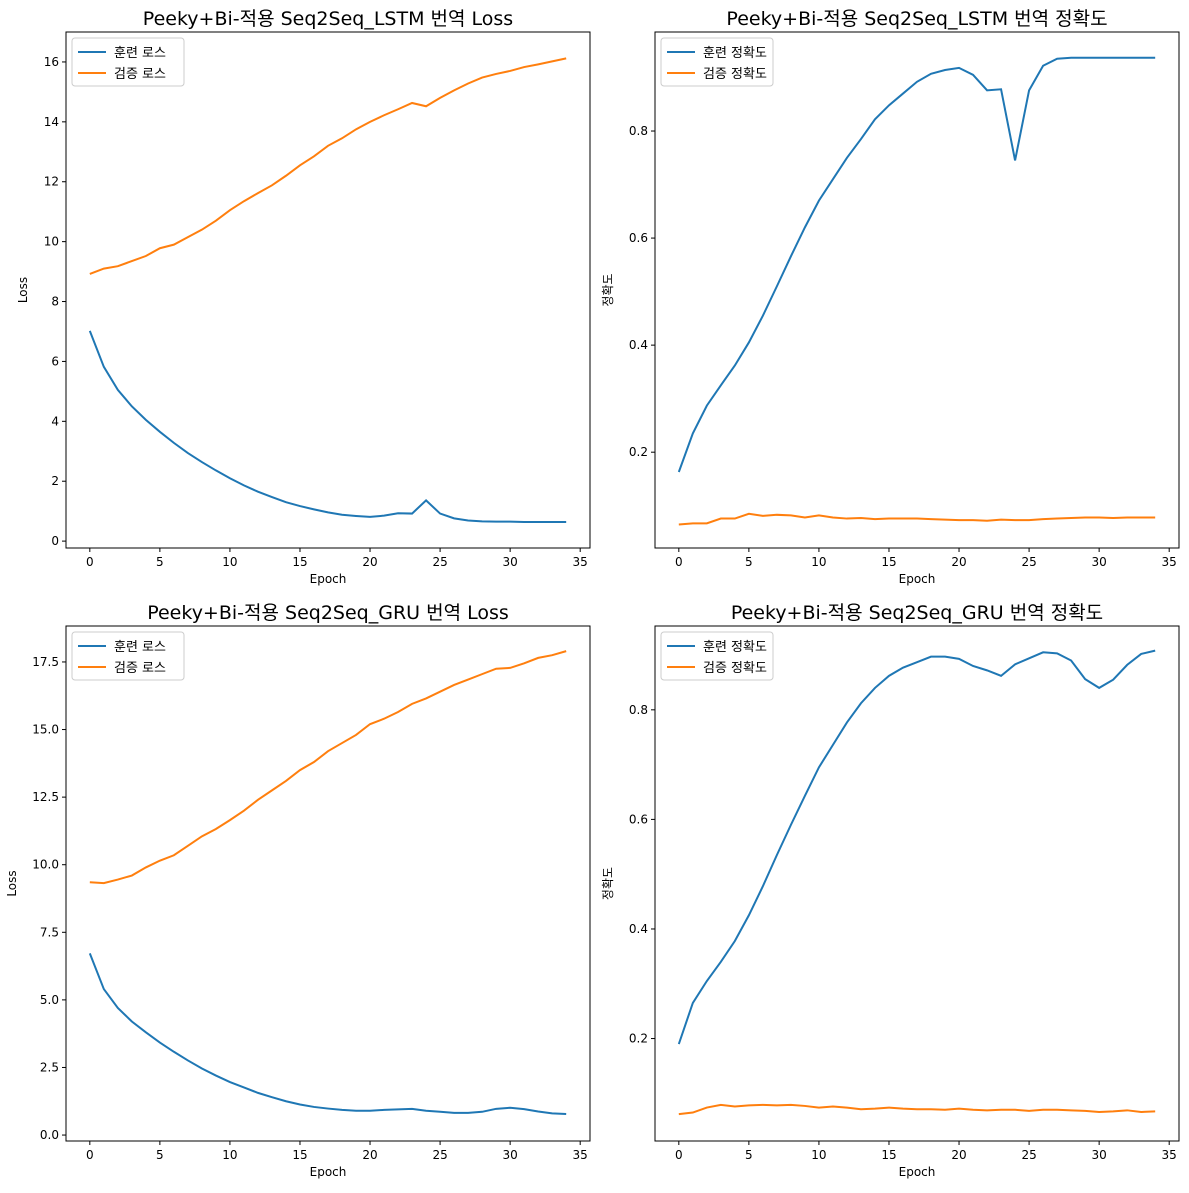 The width and height of the screenshot is (1189, 1193). I want to click on y-tick-label: 2.5, so click(49, 1067).